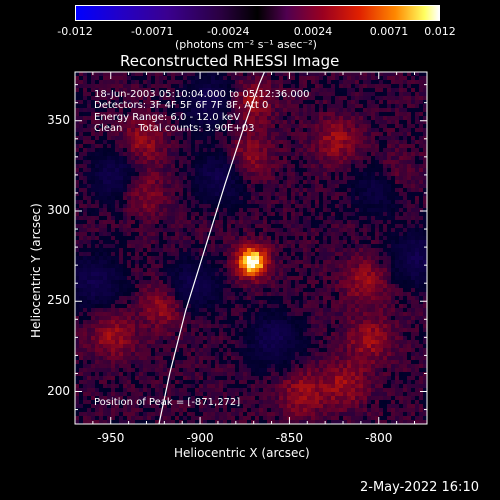 The image size is (500, 500). What do you see at coordinates (257, 13) in the screenshot?
I see `colorbar` at bounding box center [257, 13].